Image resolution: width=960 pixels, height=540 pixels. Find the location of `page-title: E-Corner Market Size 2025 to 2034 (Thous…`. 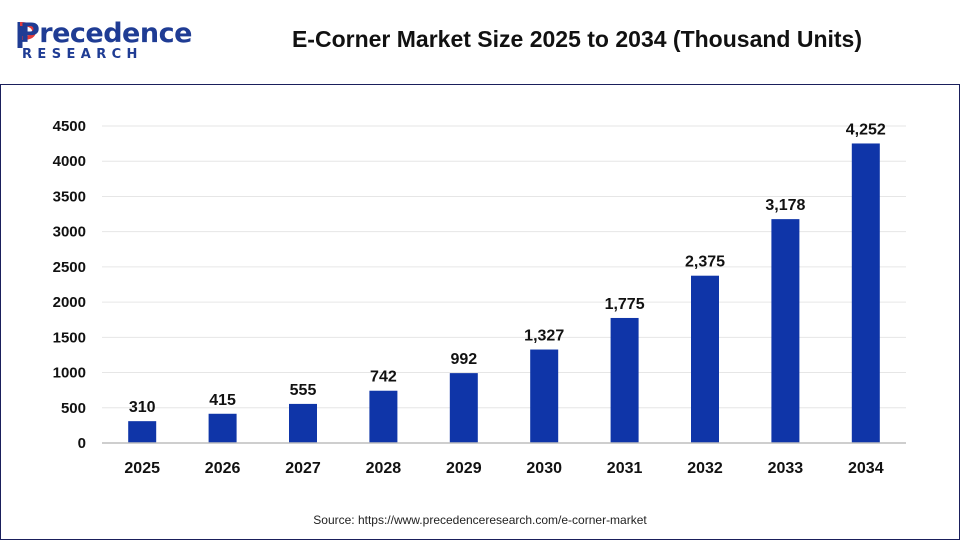

page-title: E-Corner Market Size 2025 to 2034 (Thous… is located at coordinates (577, 39).